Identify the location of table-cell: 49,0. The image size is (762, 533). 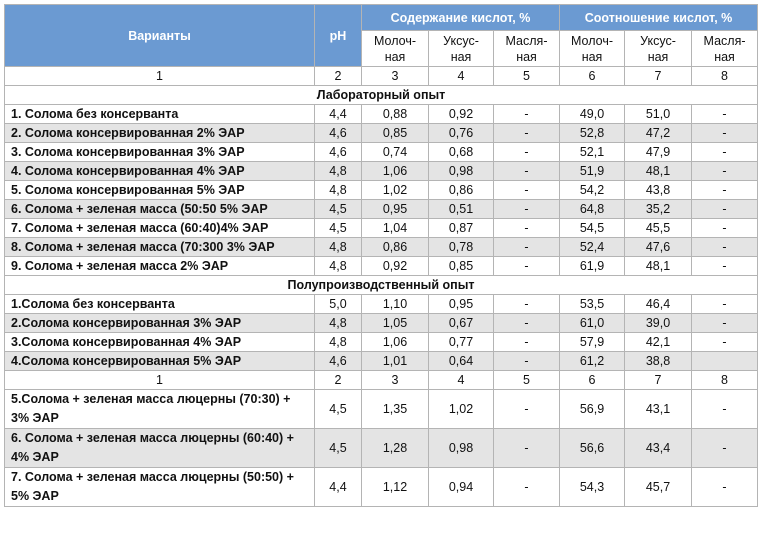
(592, 114).